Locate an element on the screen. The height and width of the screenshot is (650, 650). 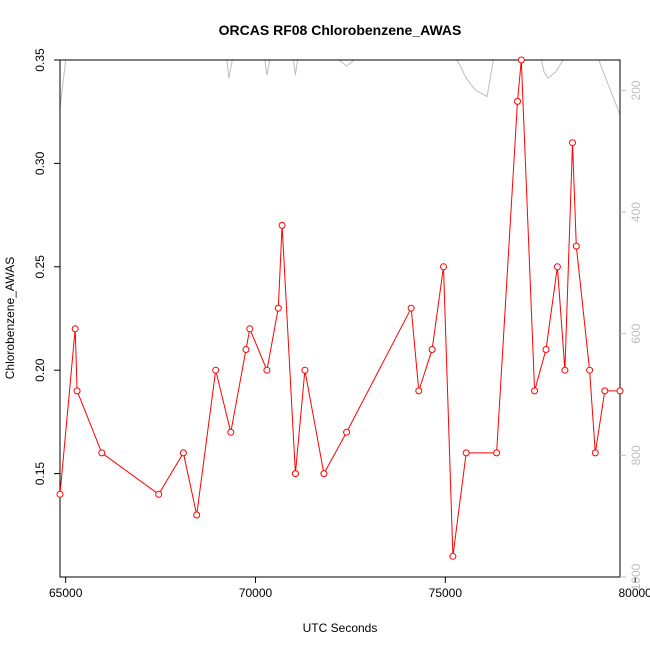
y-tick-label: 0.20 is located at coordinates (40, 370).